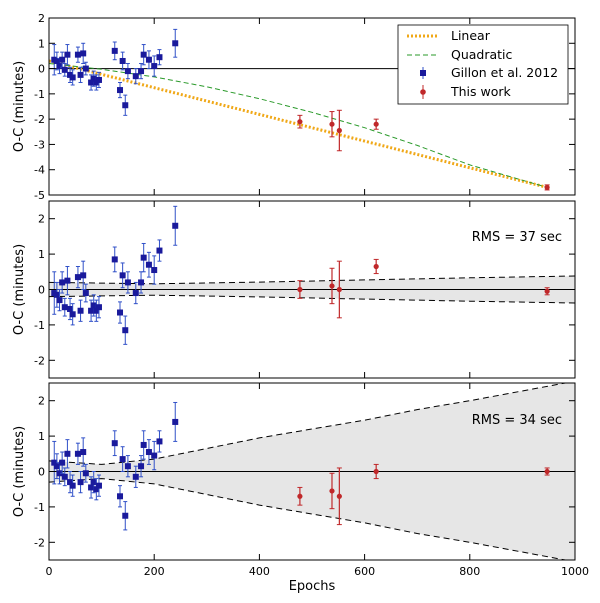 This screenshot has width=600, height=603. Describe the element at coordinates (318, 571) in the screenshot. I see `x-axis: 0 200 400 600 800 1000` at that location.